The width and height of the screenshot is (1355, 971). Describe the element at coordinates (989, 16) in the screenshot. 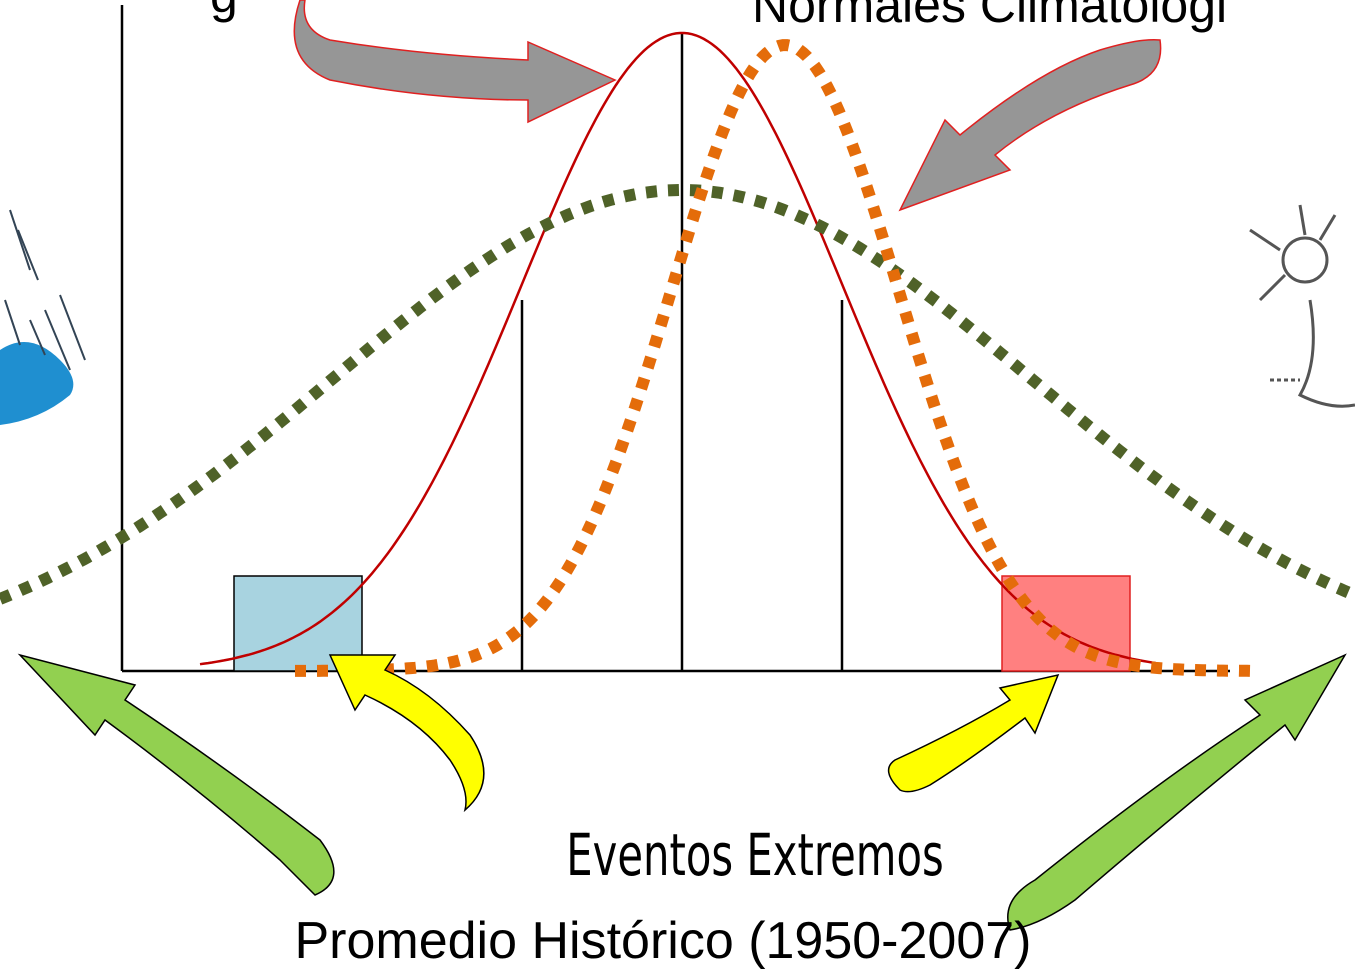

I see `title: Normales Climatológi` at that location.